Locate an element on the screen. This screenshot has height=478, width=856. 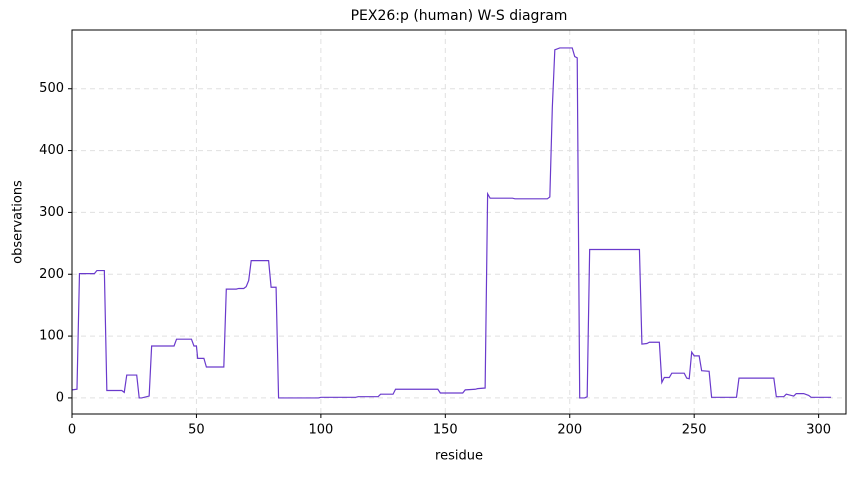
x-tick-label: 50 is located at coordinates (196, 430).